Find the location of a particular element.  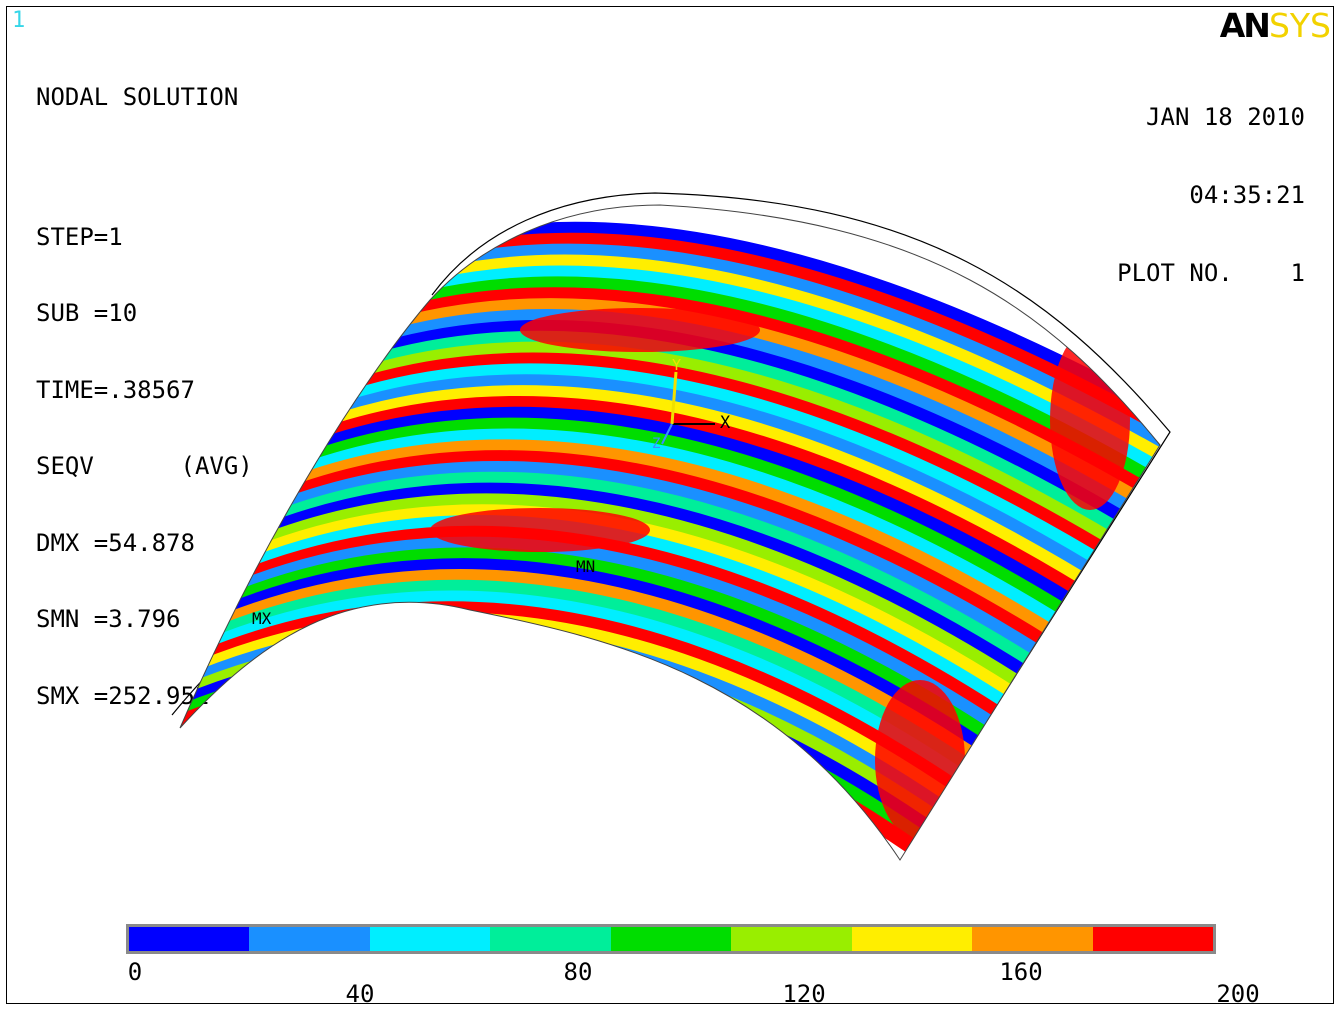

plot-stamp: JAN 18 2010 04:35:21 PLOT NO. 1 is located at coordinates (1211, 182).